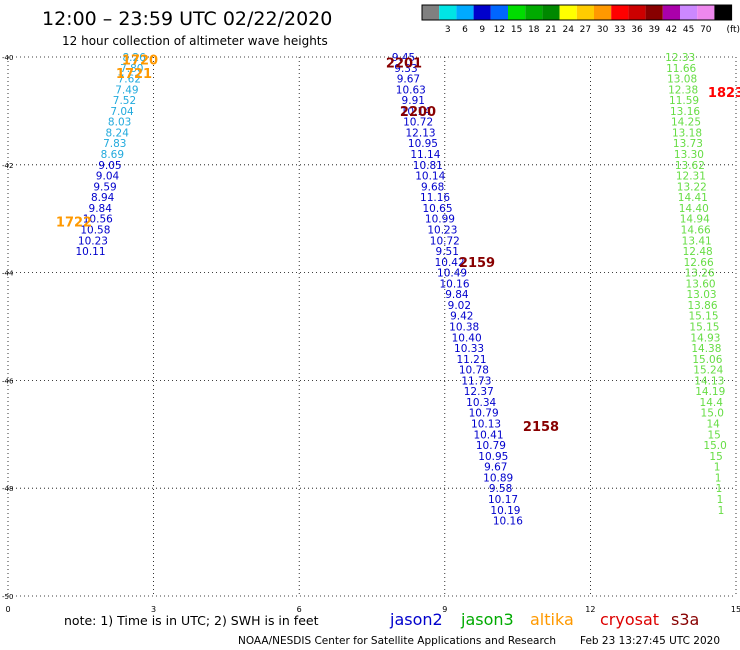 Image resolution: width=740 pixels, height=650 pixels. What do you see at coordinates (671, 30) in the screenshot?
I see `legend-label: 42` at bounding box center [671, 30].